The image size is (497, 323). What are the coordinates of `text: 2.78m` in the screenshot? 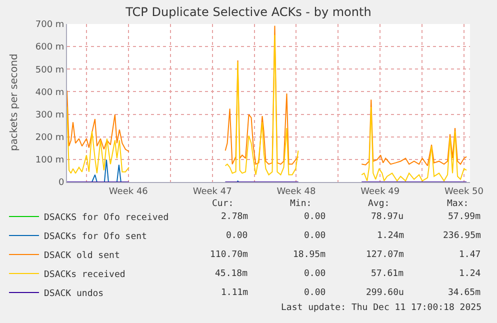 It's located at (234, 217).